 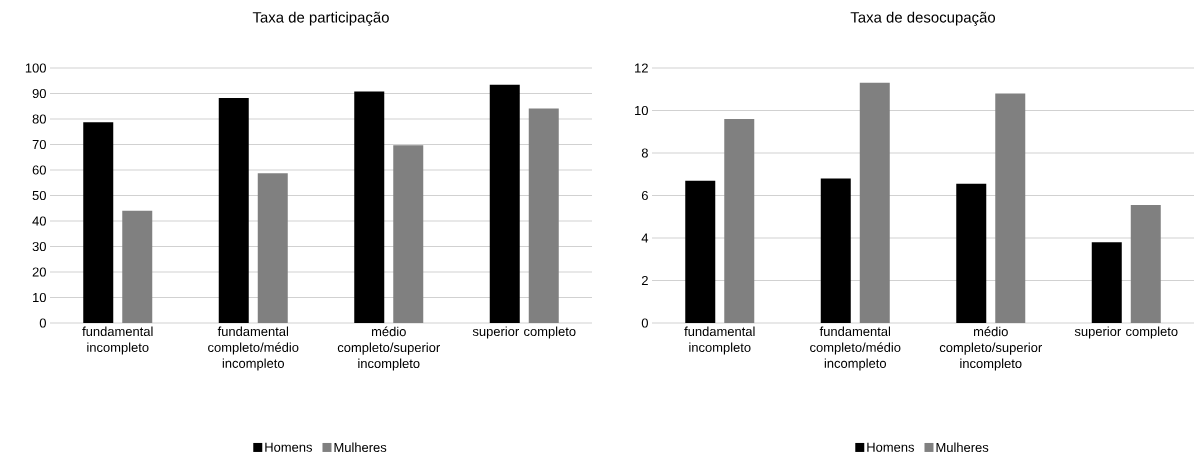 I want to click on chart-title: Taxa de participação, so click(x=320, y=18).